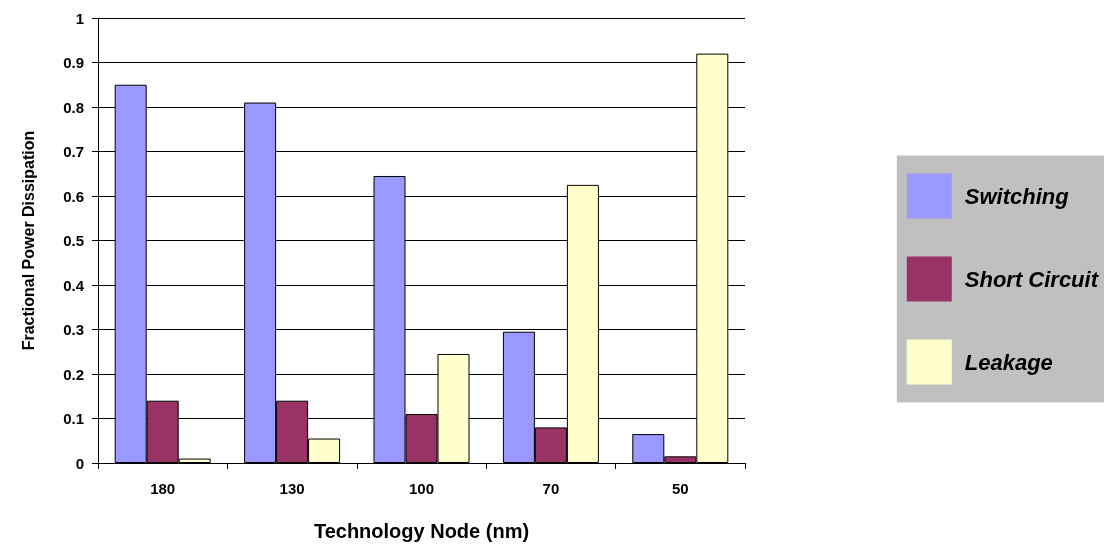 Image resolution: width=1109 pixels, height=558 pixels. I want to click on y-tick-label: 1, so click(79, 18).